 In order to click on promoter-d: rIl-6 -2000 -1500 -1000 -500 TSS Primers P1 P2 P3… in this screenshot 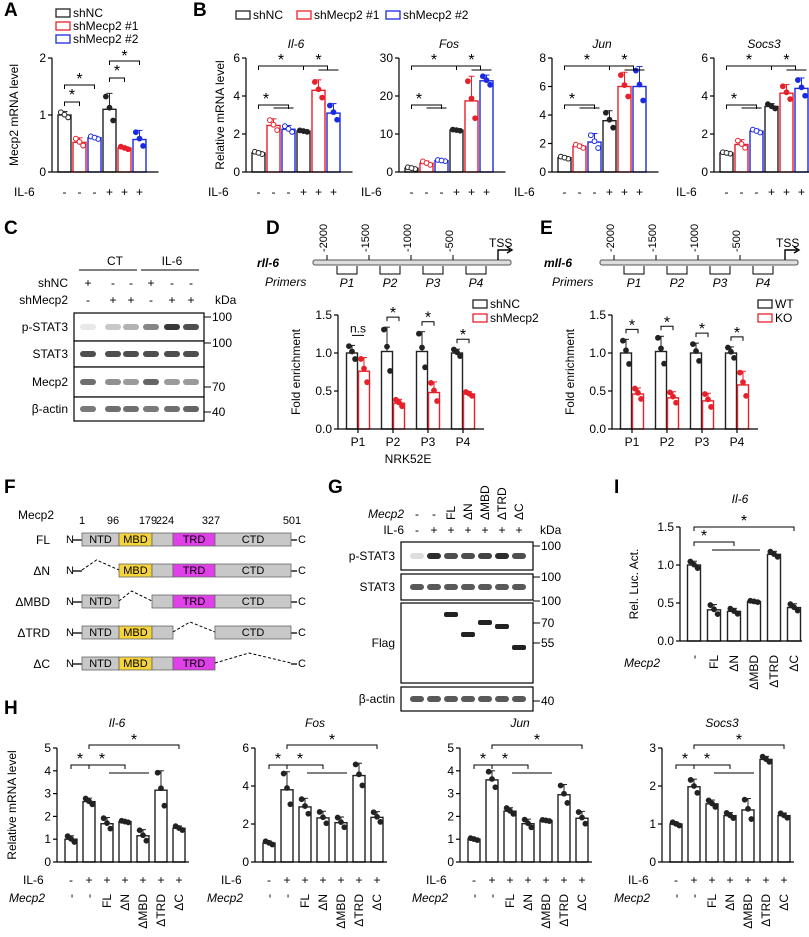, I will do `click(385, 257)`.